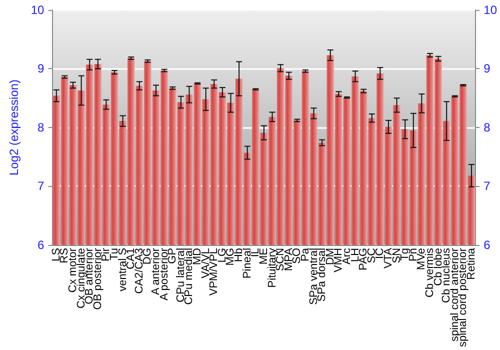 The width and height of the screenshot is (500, 350). Describe the element at coordinates (487, 69) in the screenshot. I see `y2-tick-label: 9` at that location.